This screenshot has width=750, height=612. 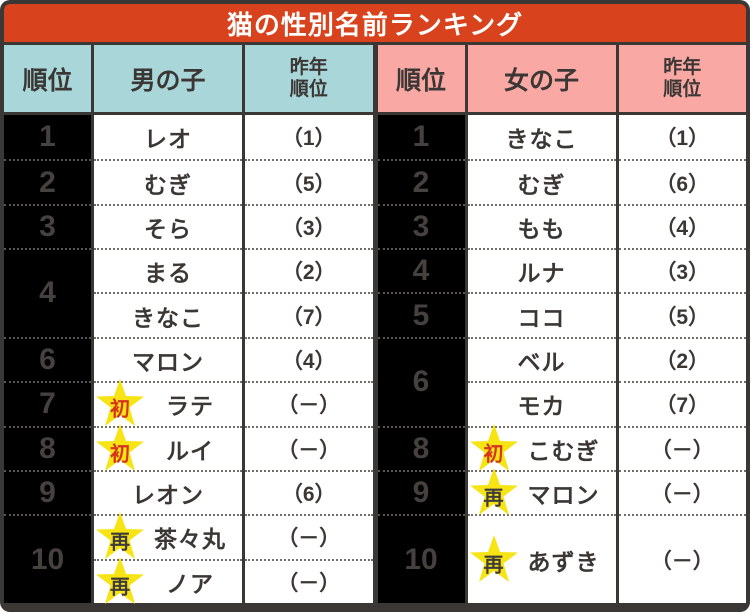 I want to click on name-cell: もも, so click(x=541, y=226).